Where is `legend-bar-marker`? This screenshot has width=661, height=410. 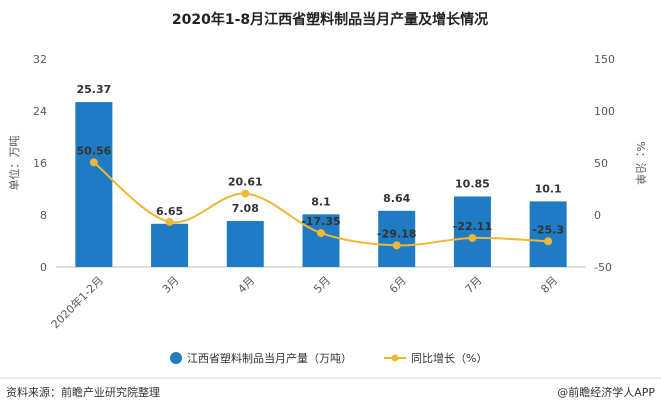 legend-bar-marker is located at coordinates (176, 358).